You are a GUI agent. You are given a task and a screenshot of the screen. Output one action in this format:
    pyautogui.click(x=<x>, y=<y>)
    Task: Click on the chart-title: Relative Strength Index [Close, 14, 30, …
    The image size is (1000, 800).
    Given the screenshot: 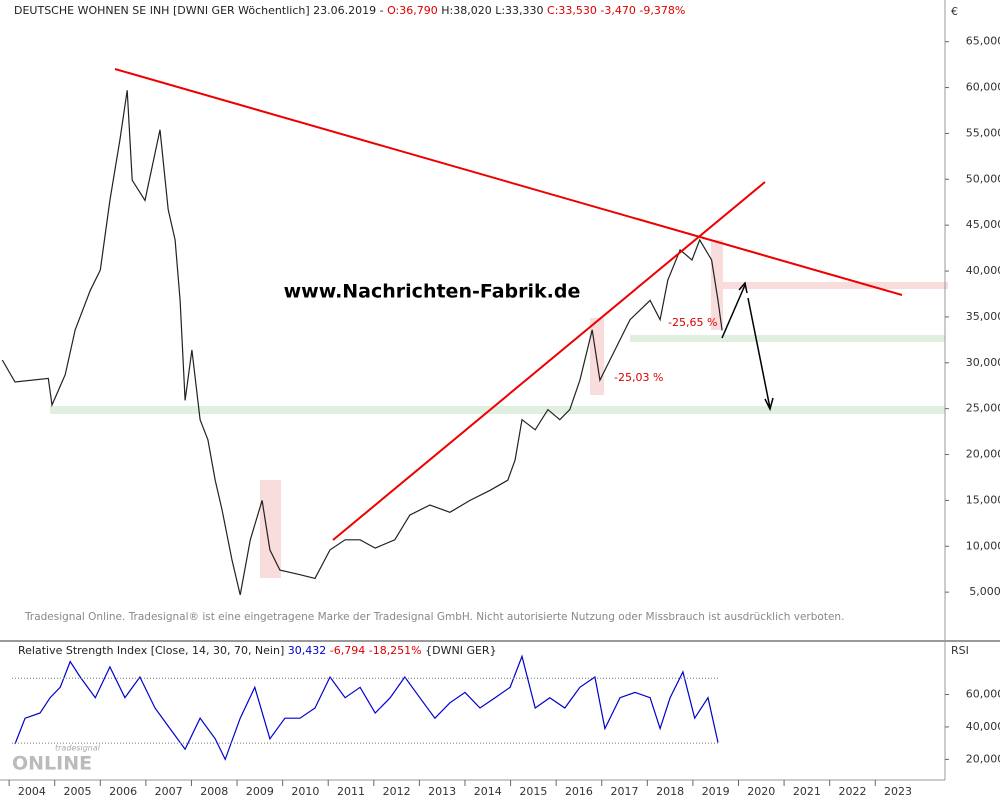 What is the action you would take?
    pyautogui.click(x=257, y=650)
    